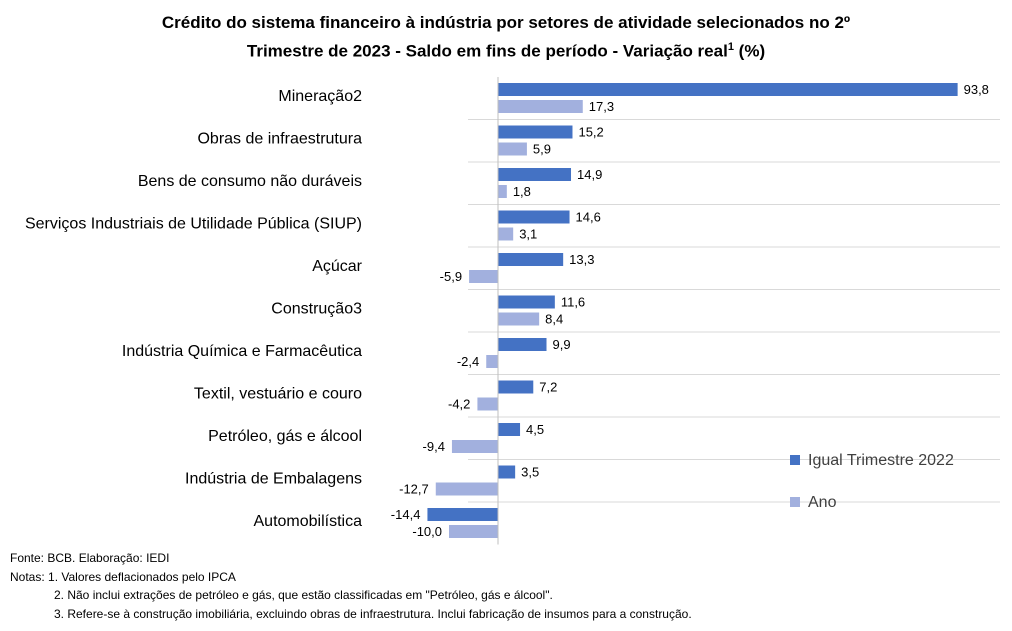 The width and height of the screenshot is (1012, 631). What do you see at coordinates (588, 217) in the screenshot?
I see `data-label: 14,6` at bounding box center [588, 217].